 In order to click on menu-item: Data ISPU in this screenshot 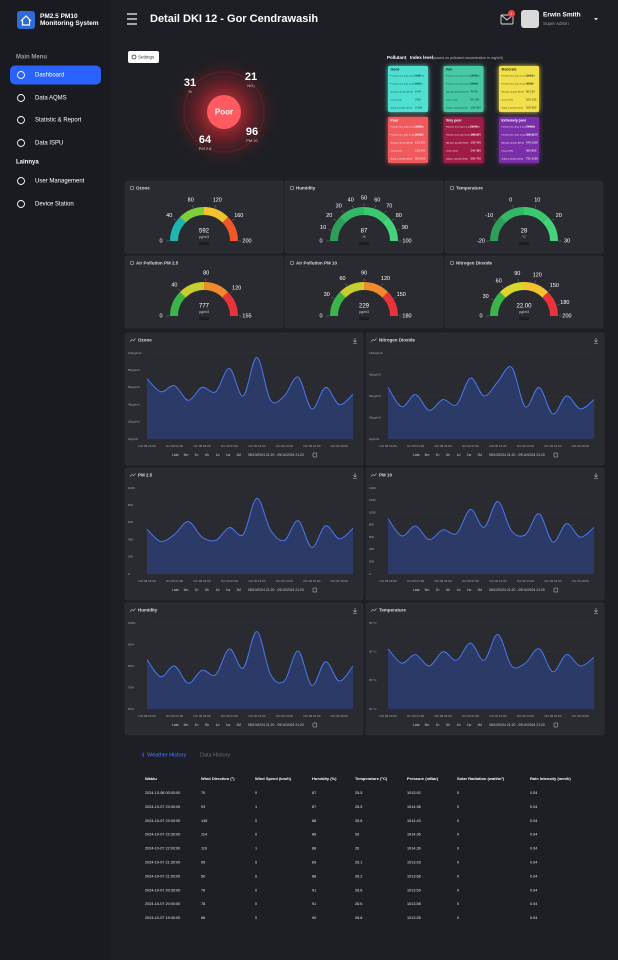, I will do `click(49, 144)`.